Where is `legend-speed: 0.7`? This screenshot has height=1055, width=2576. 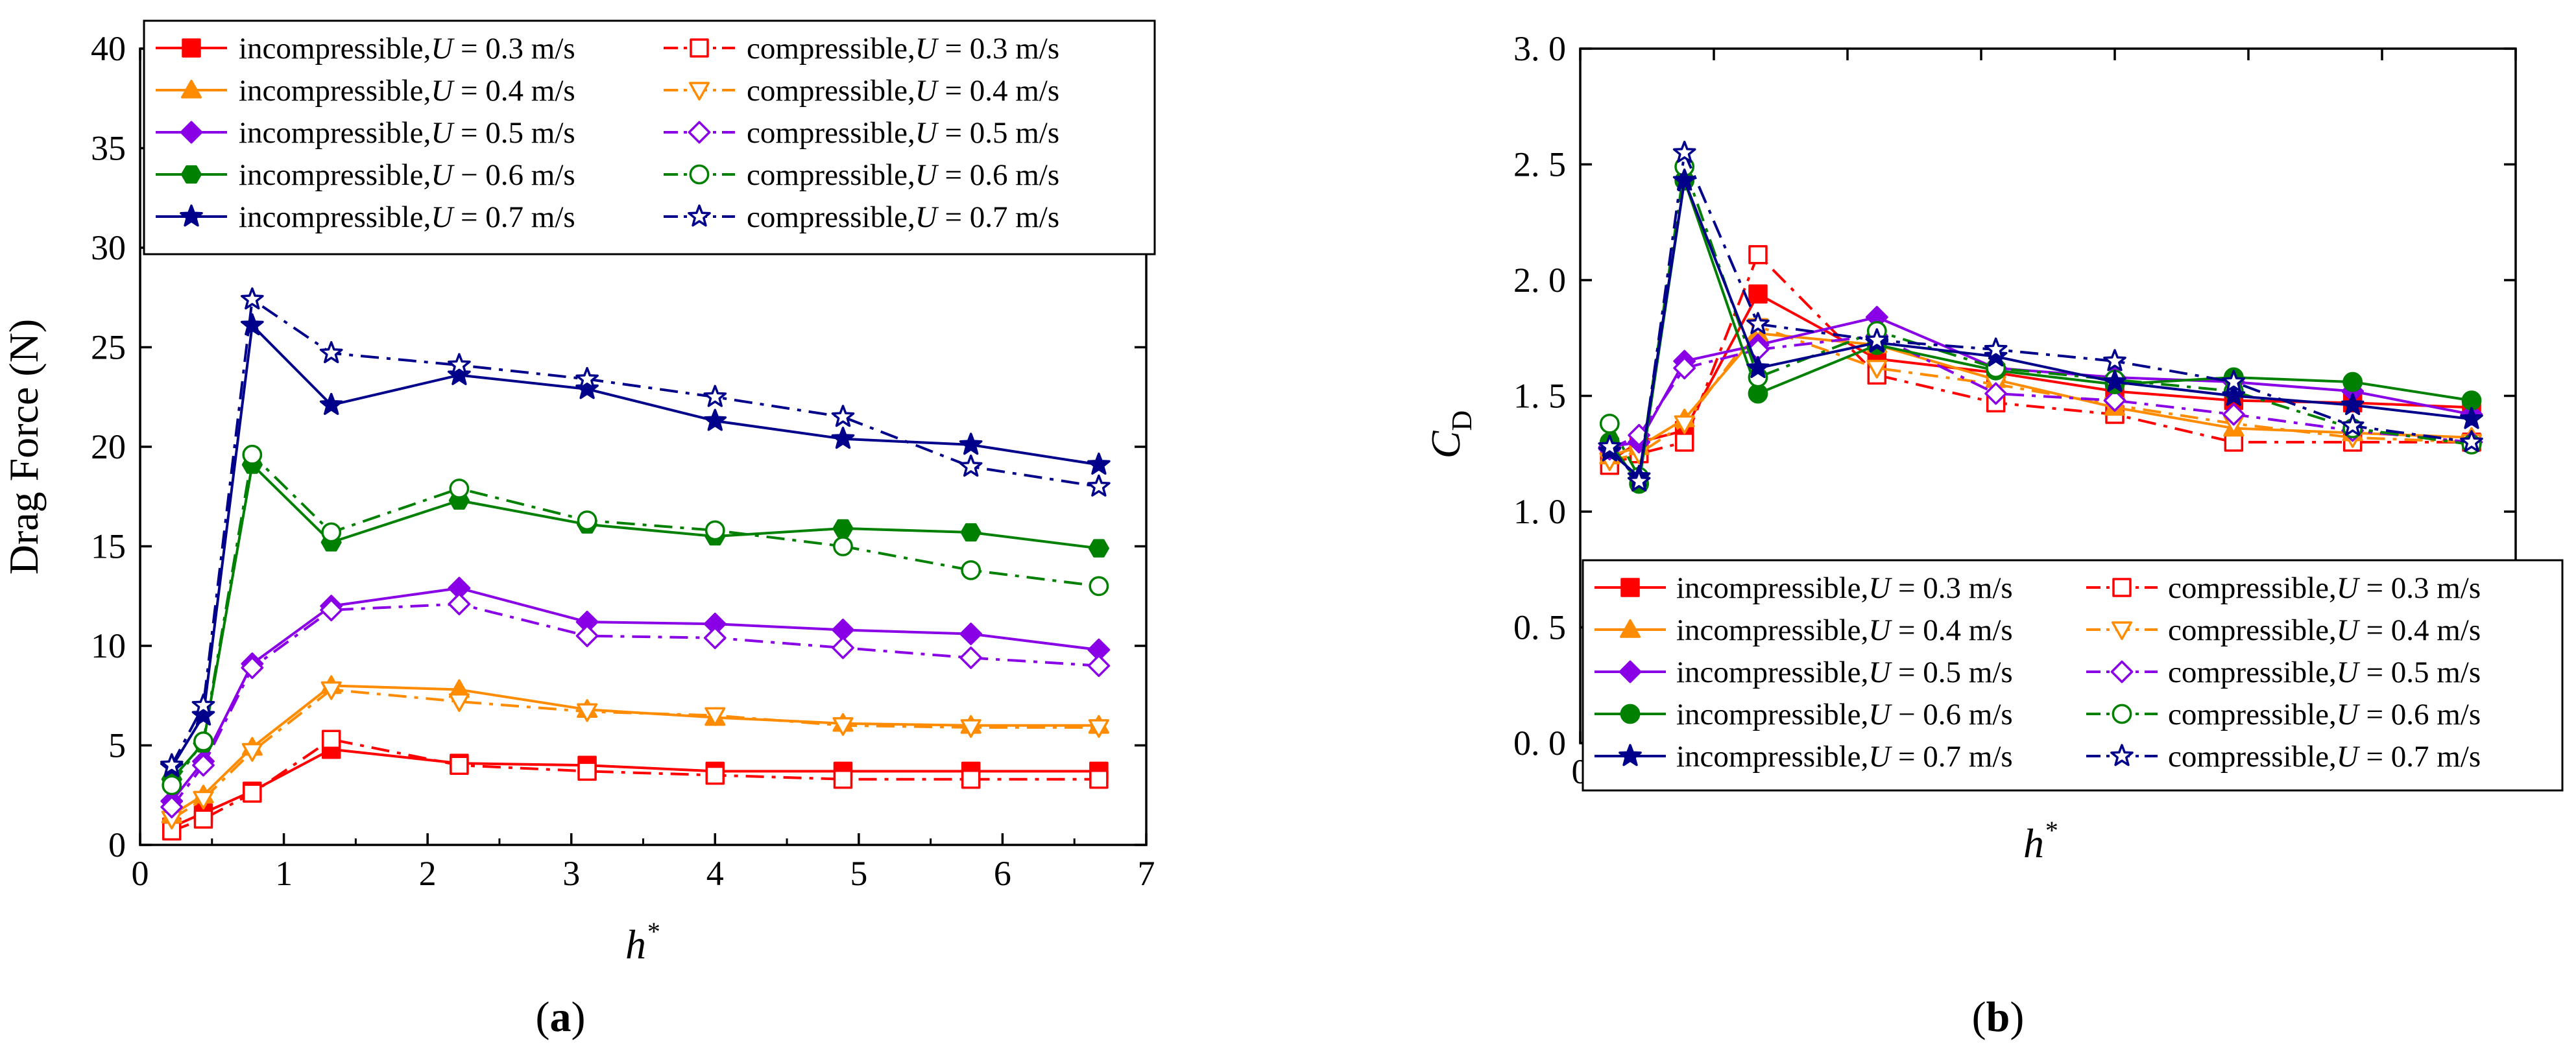 legend-speed: 0.7 is located at coordinates (989, 217).